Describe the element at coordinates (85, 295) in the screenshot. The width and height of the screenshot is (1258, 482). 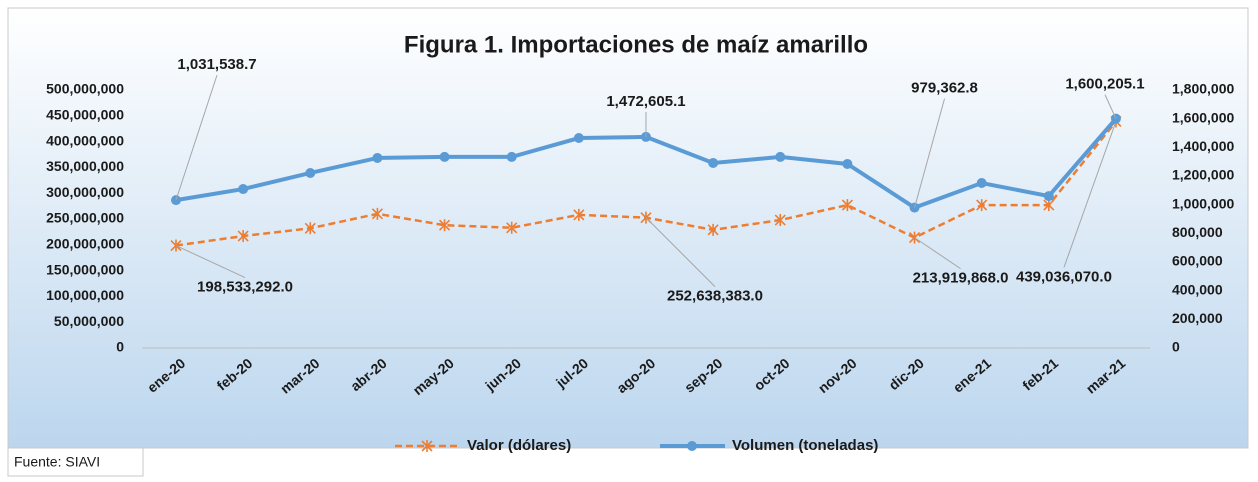
I see `y-tick-label: 100,000,000` at that location.